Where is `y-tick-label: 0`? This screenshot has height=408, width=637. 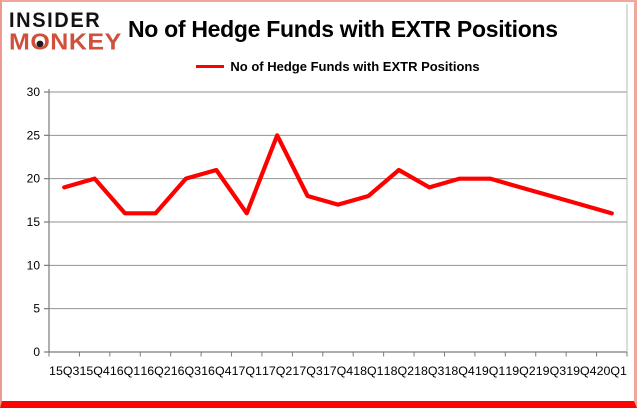
y-tick-label: 0 is located at coordinates (36, 352).